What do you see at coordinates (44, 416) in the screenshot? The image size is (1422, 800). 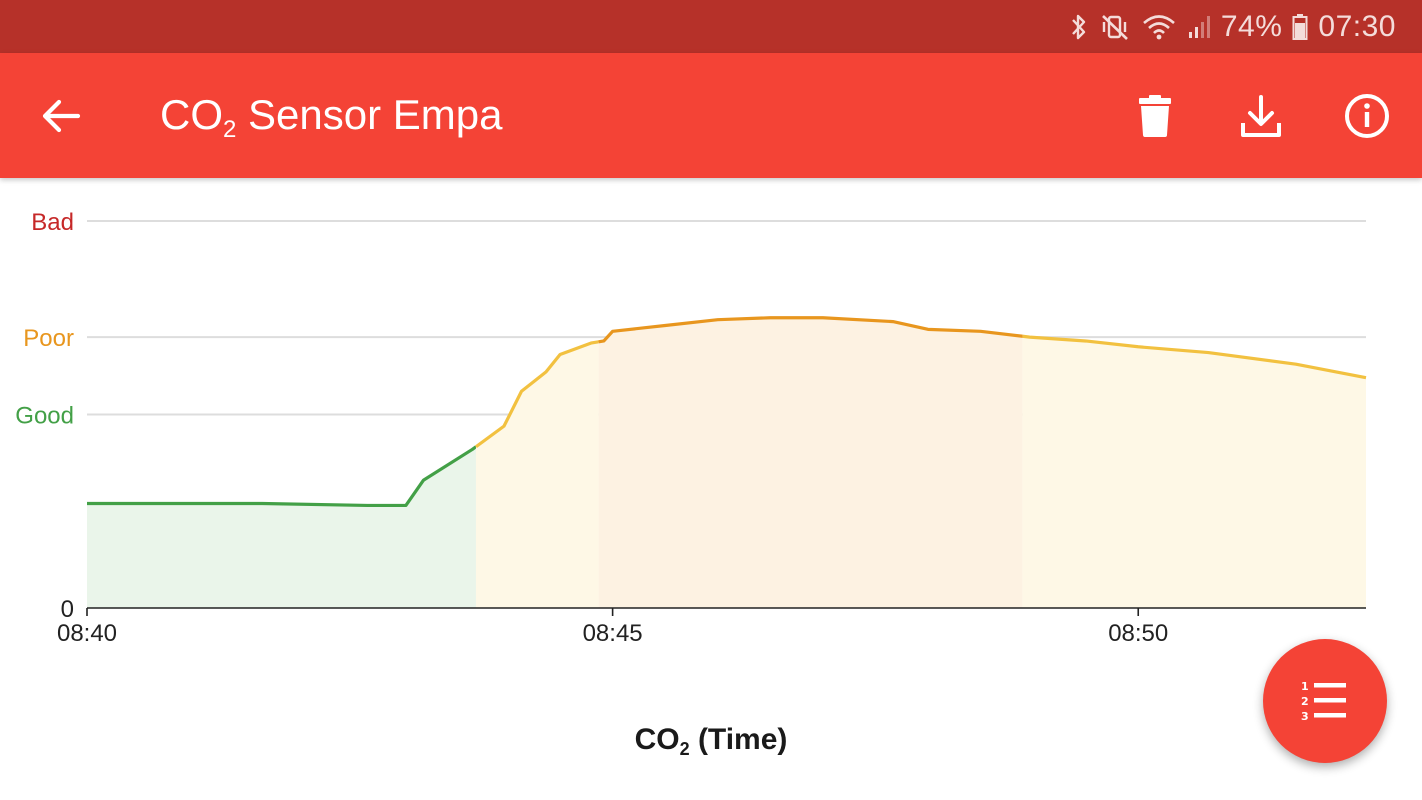 I see `y-label-good: Good` at bounding box center [44, 416].